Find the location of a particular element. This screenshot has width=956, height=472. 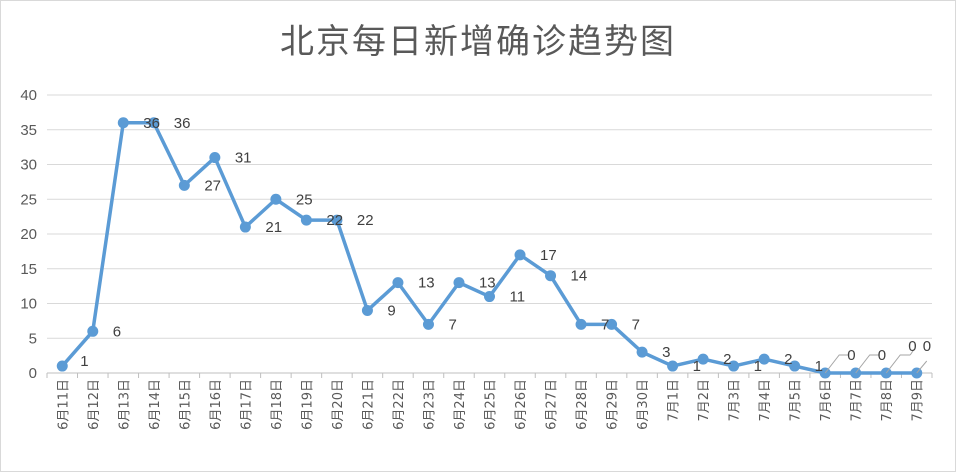

data-label: 9 is located at coordinates (391, 310).